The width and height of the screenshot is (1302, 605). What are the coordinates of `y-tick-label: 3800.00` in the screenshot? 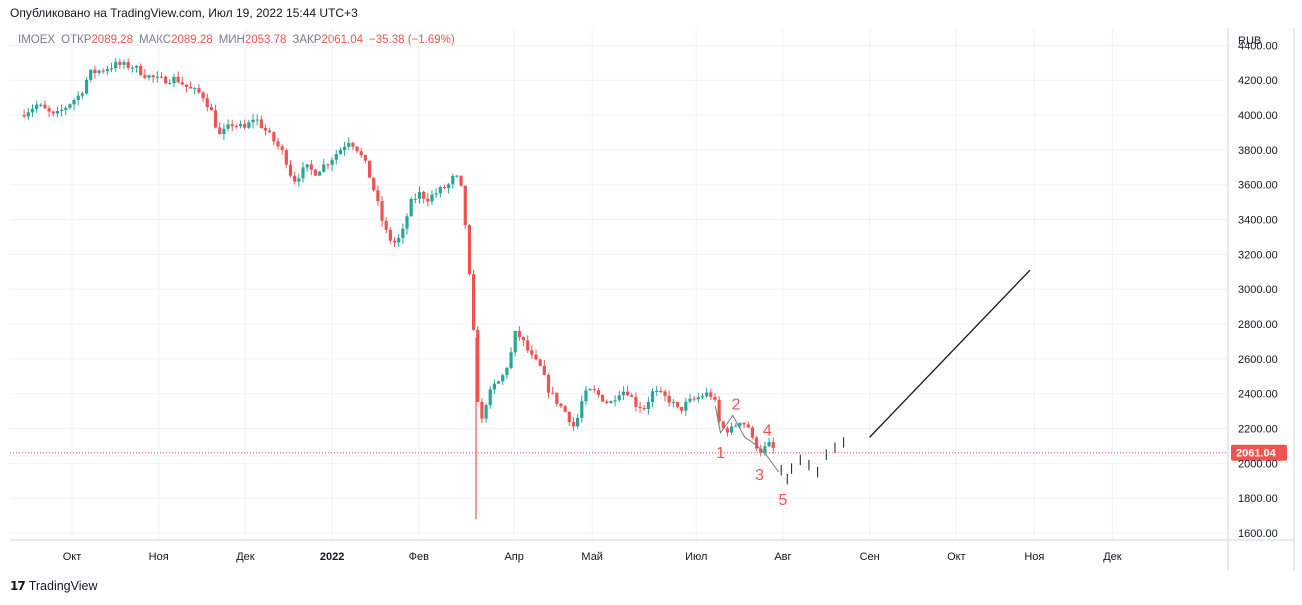 It's located at (1258, 151).